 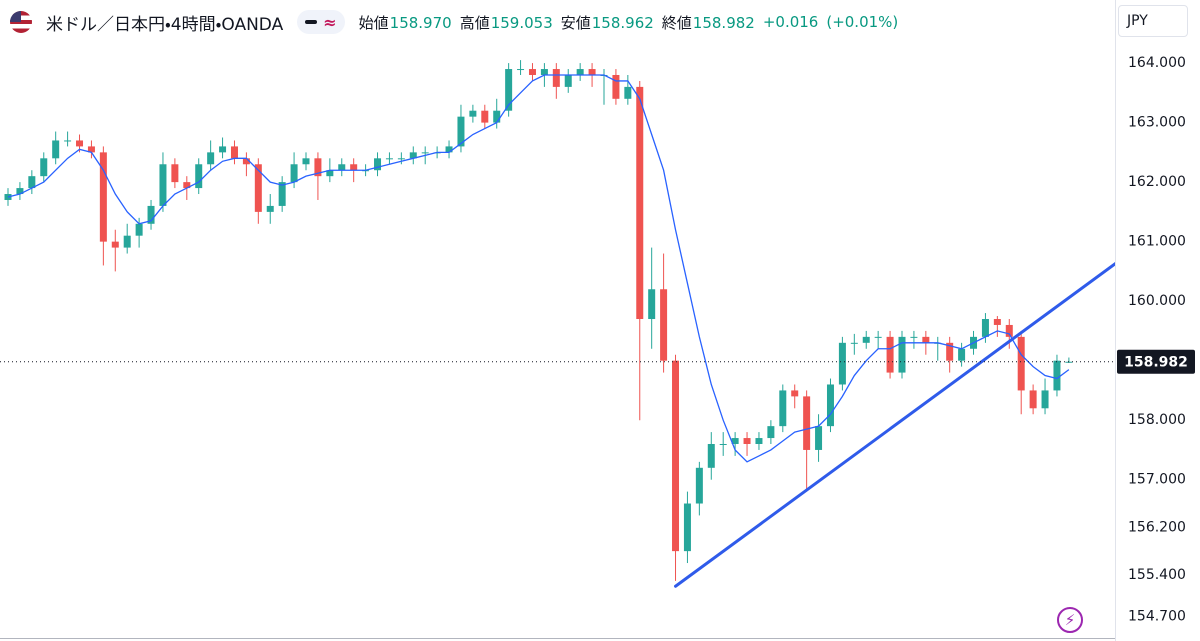 What do you see at coordinates (723, 22) in the screenshot?
I see `ohlc-value: 158.982` at bounding box center [723, 22].